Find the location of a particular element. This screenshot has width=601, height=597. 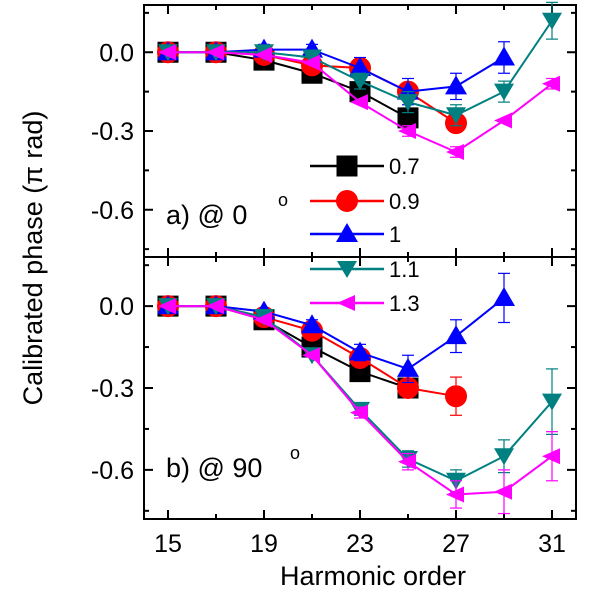

legend-item-0.9: 0.9 is located at coordinates (365, 201).